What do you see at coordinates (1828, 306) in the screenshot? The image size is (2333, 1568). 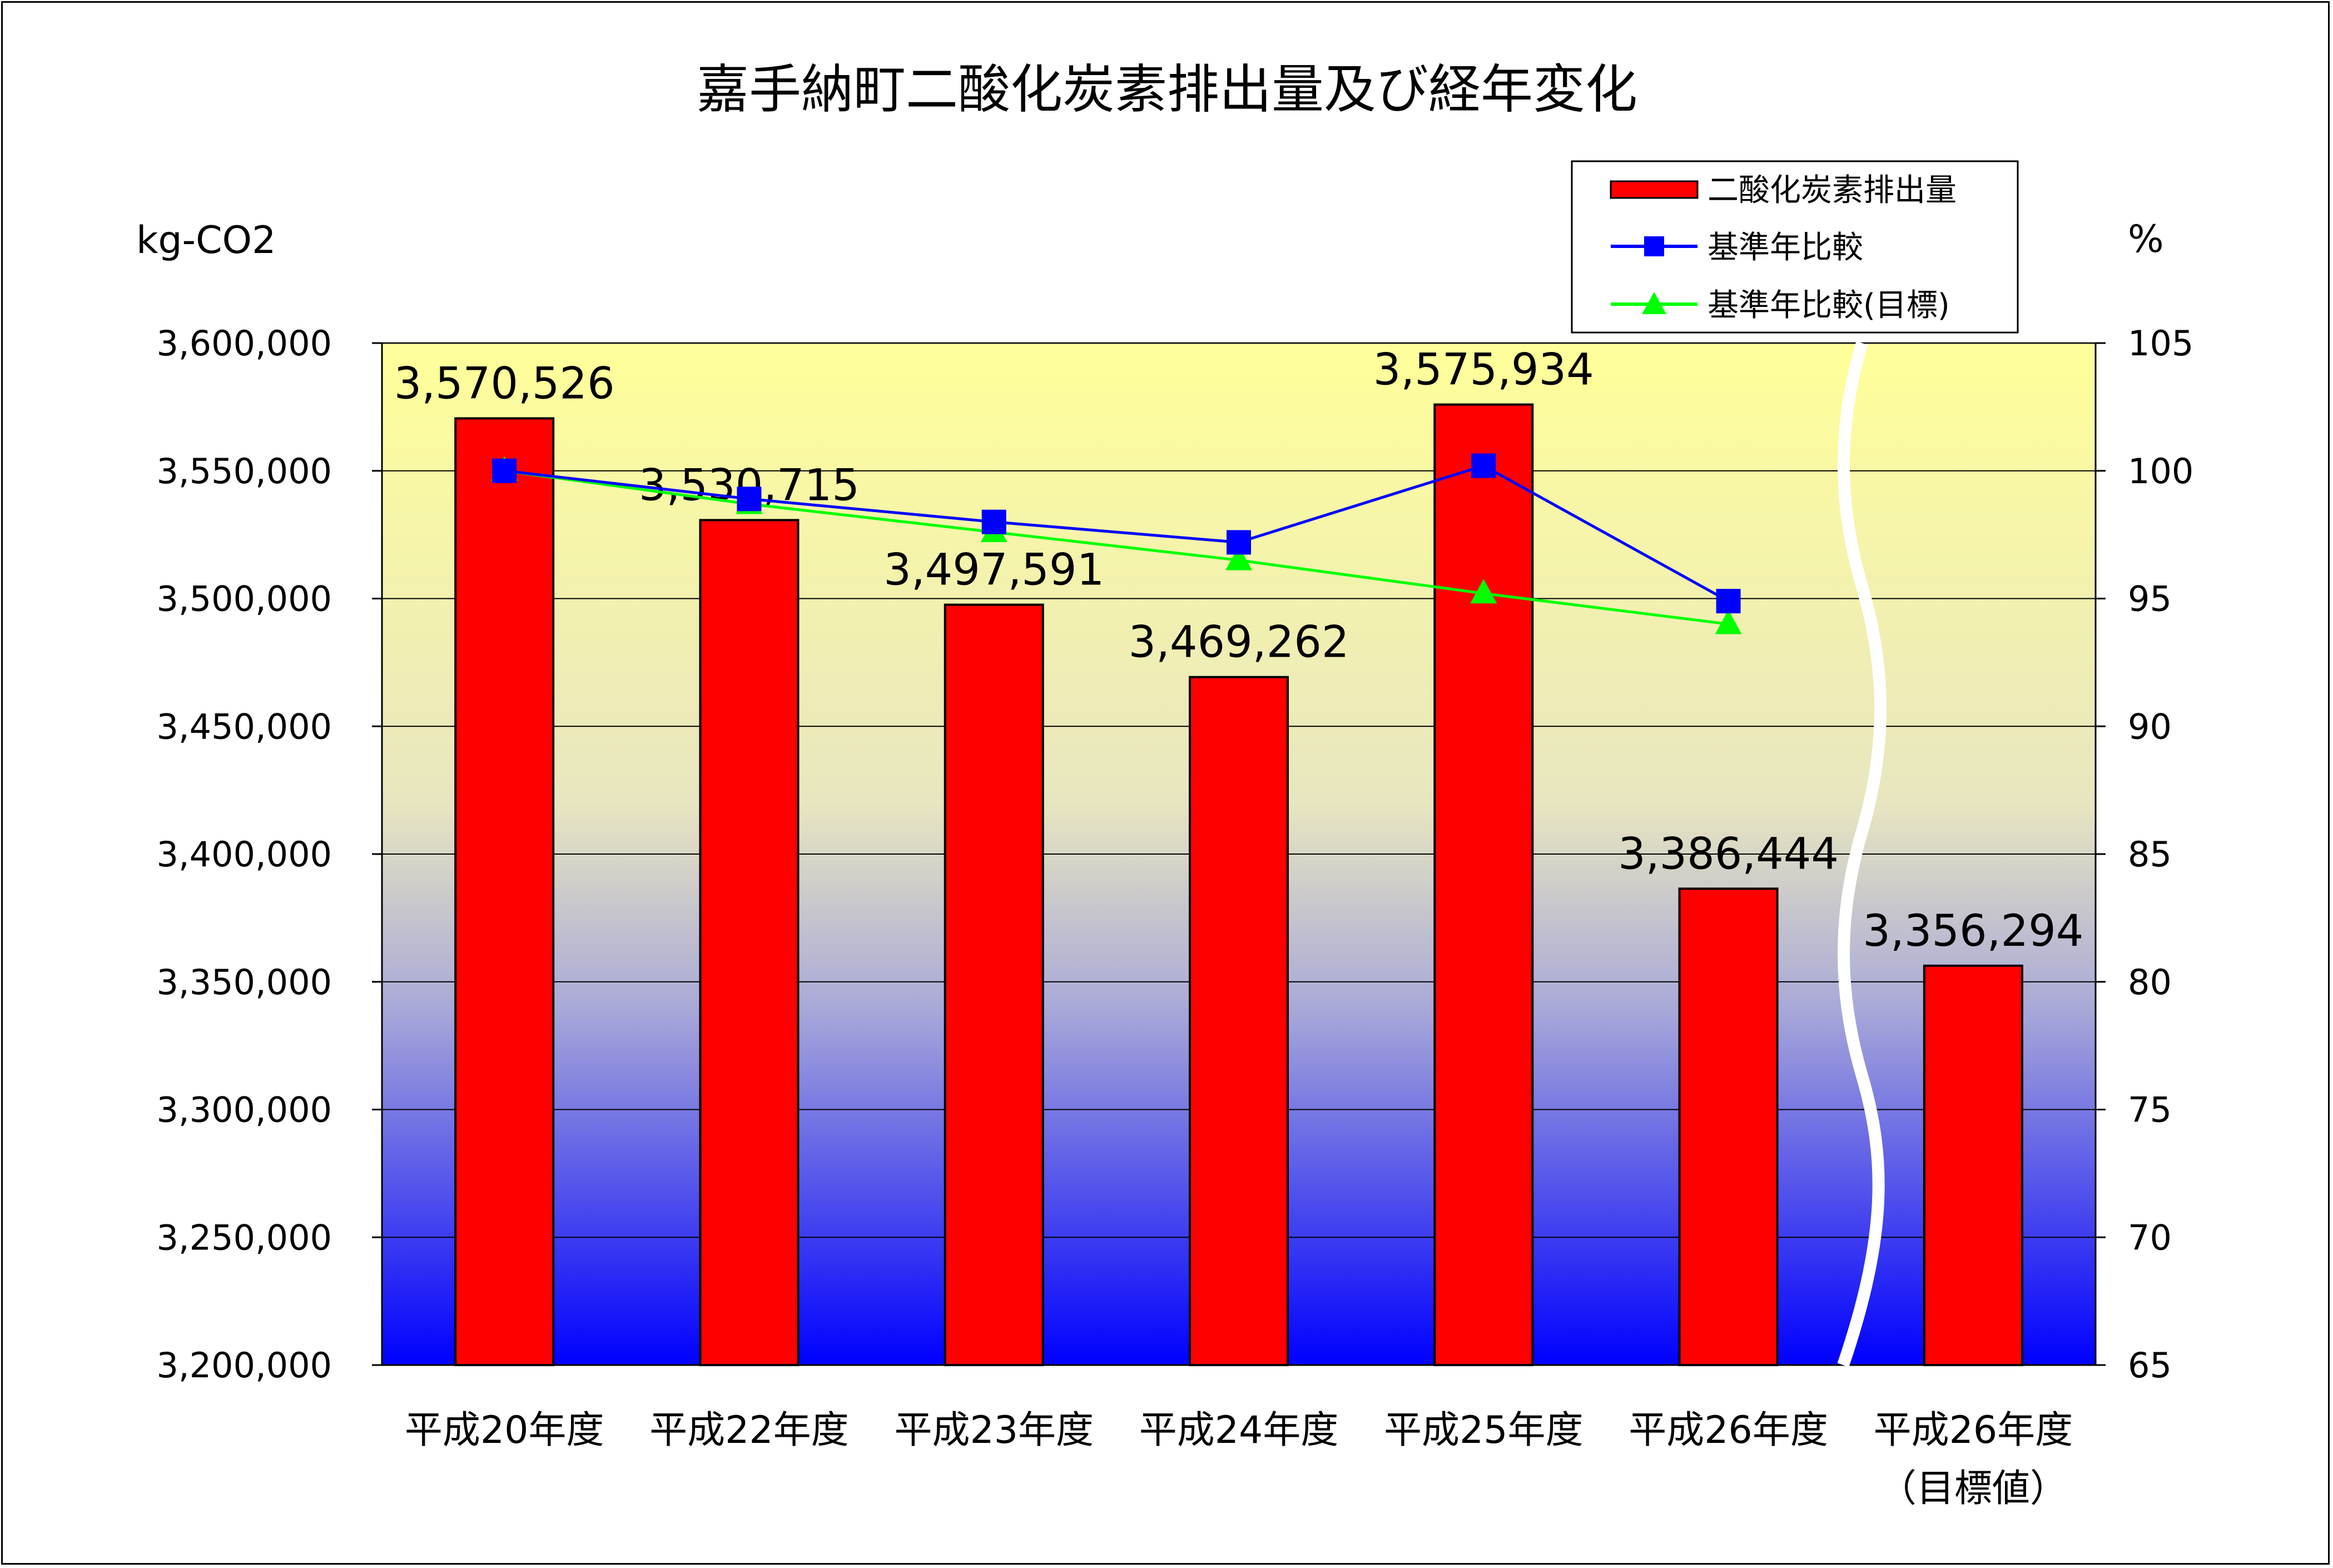 I see `legend-label-target: 基準年比較(目標)` at bounding box center [1828, 306].